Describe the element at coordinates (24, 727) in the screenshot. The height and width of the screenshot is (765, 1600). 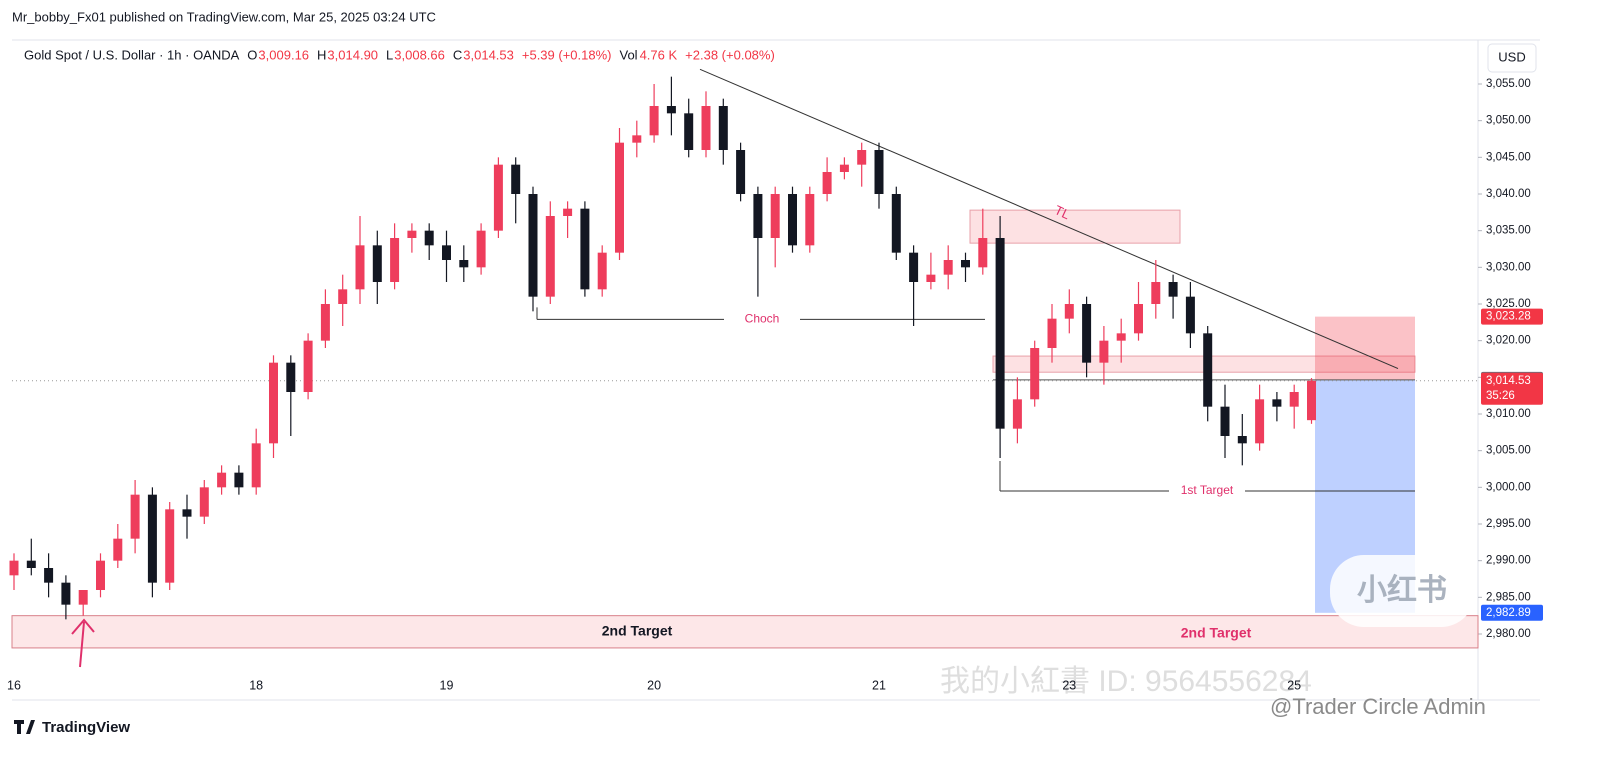
I see `logo` at that location.